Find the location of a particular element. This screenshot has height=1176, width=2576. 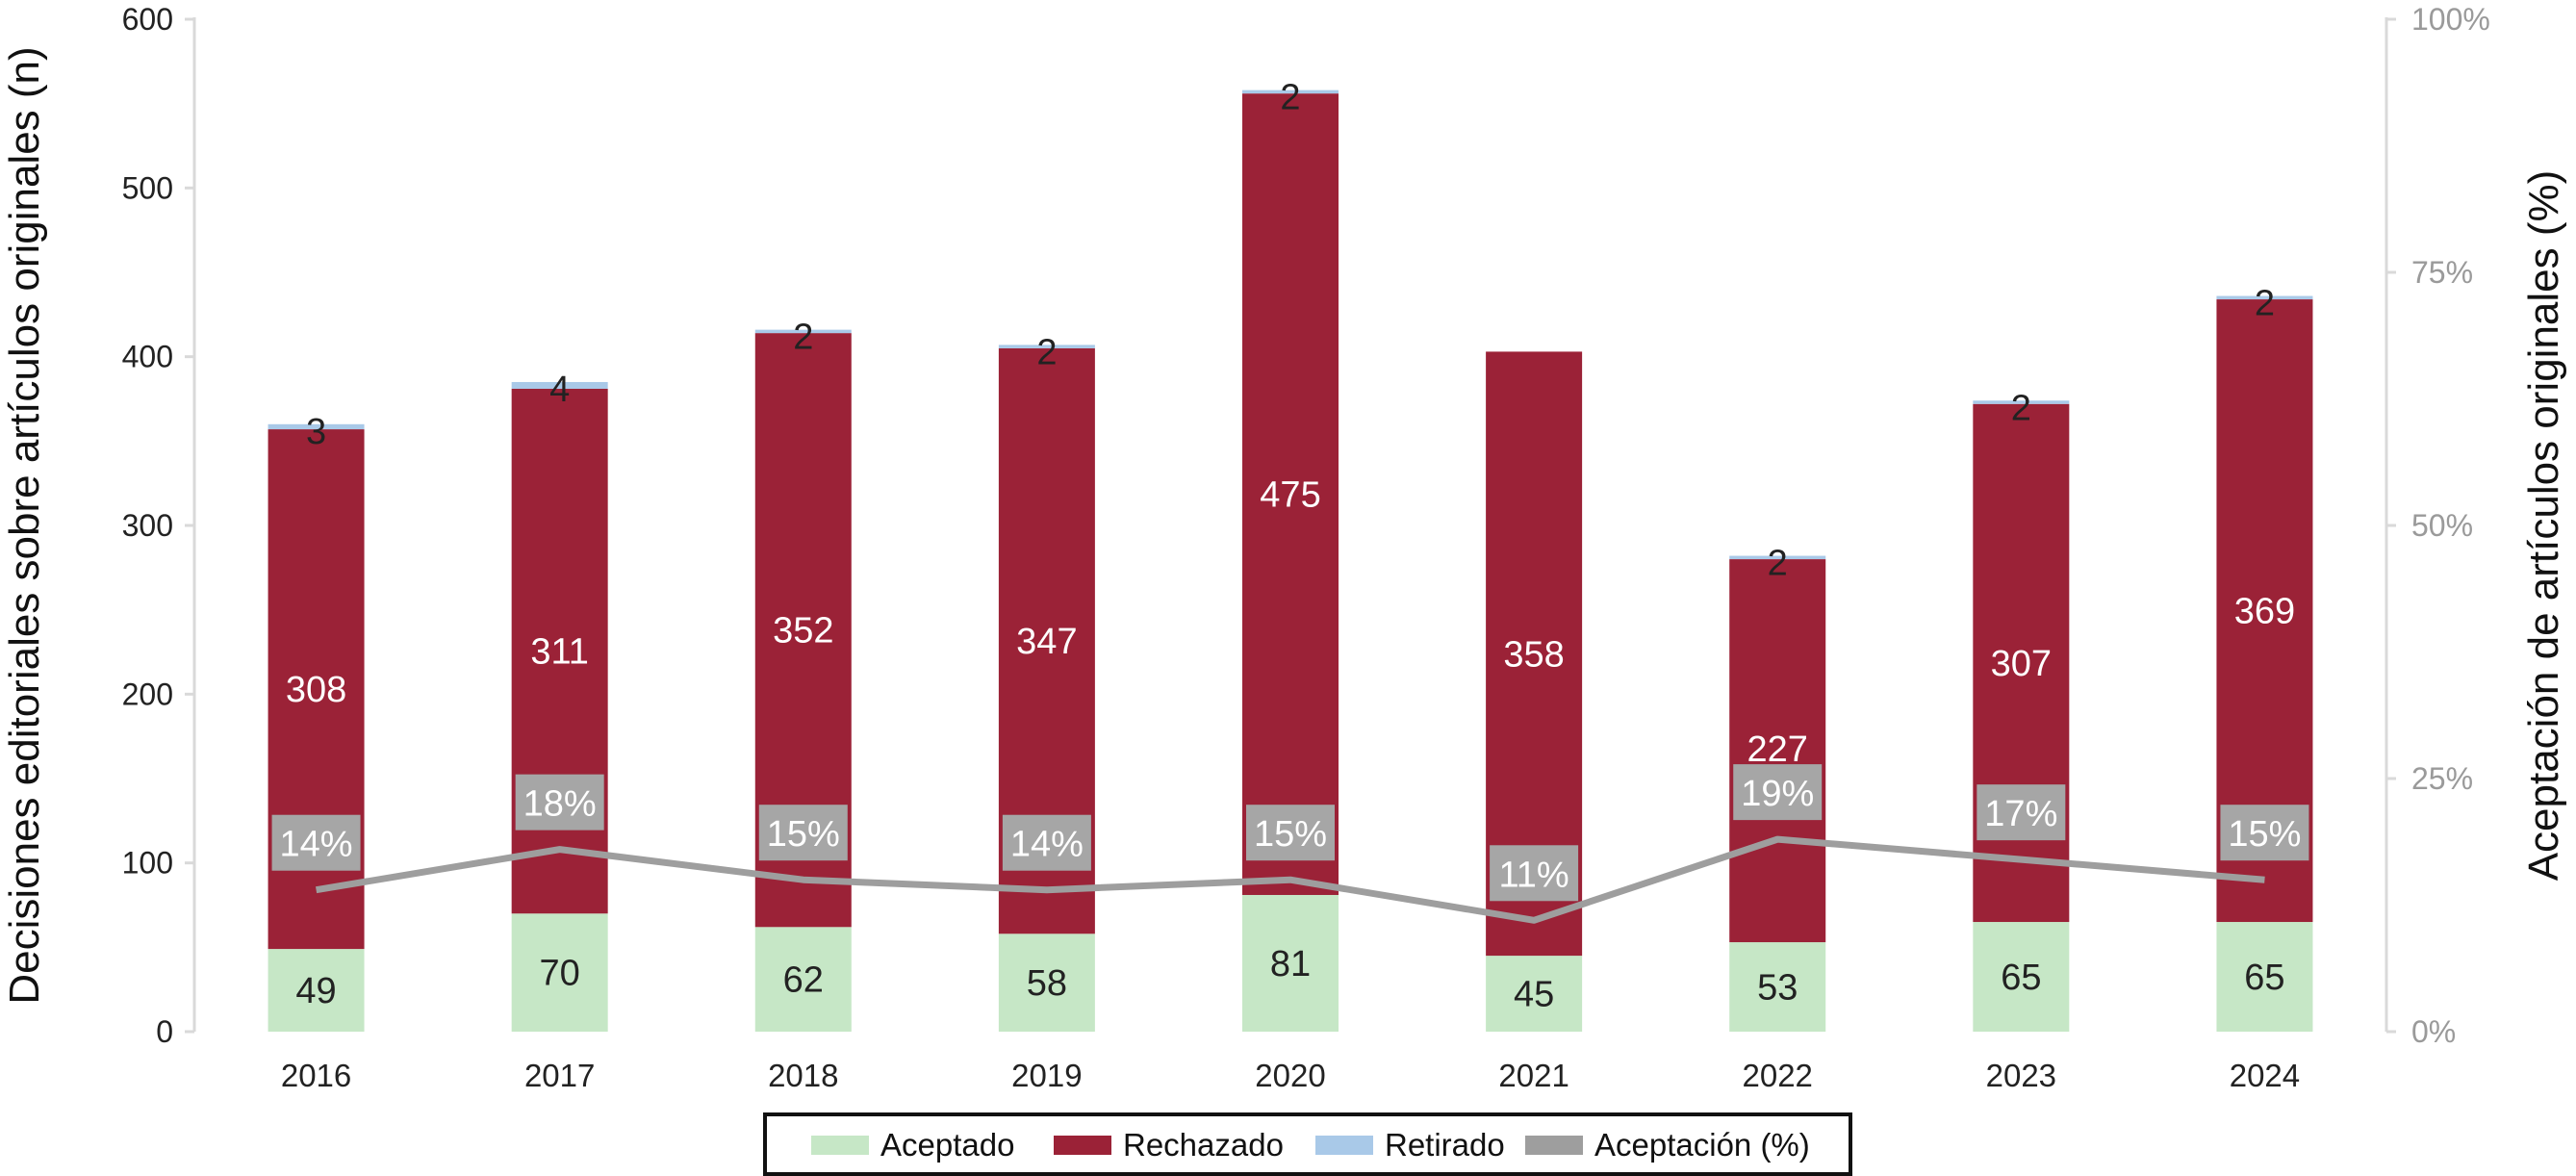

data-label-aceptado: 49 is located at coordinates (315, 991).